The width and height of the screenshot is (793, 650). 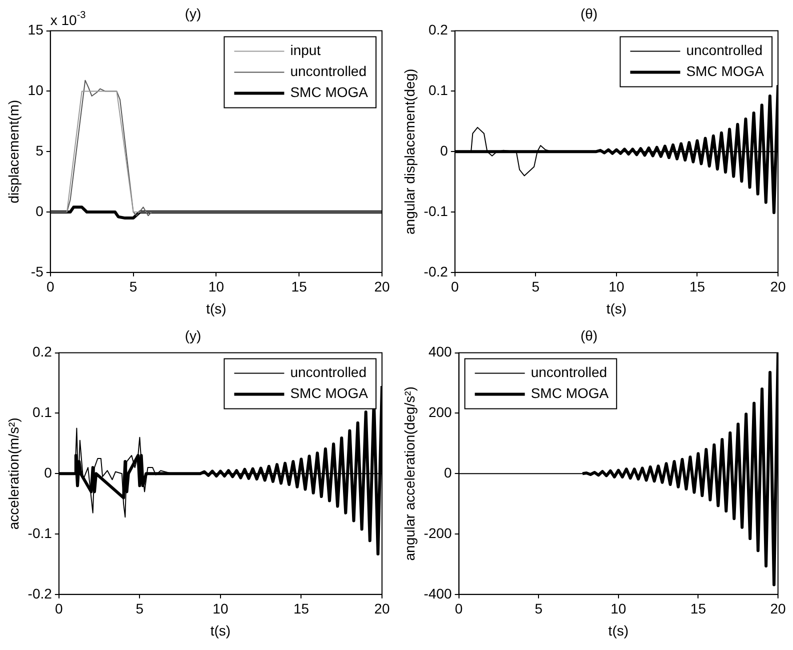 What do you see at coordinates (13, 152) in the screenshot?
I see `y-axis-title: displacement(m)` at bounding box center [13, 152].